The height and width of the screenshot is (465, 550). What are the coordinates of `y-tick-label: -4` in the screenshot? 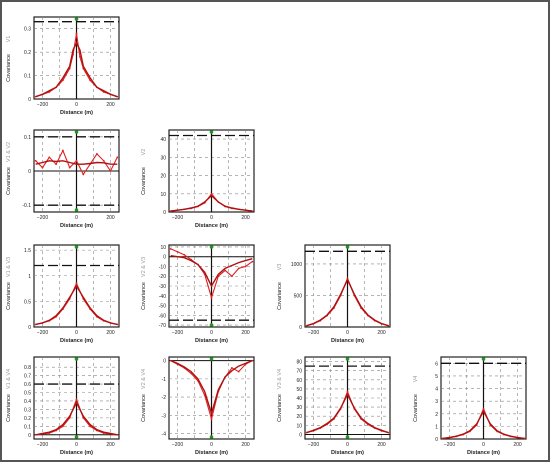 It's located at (164, 435).